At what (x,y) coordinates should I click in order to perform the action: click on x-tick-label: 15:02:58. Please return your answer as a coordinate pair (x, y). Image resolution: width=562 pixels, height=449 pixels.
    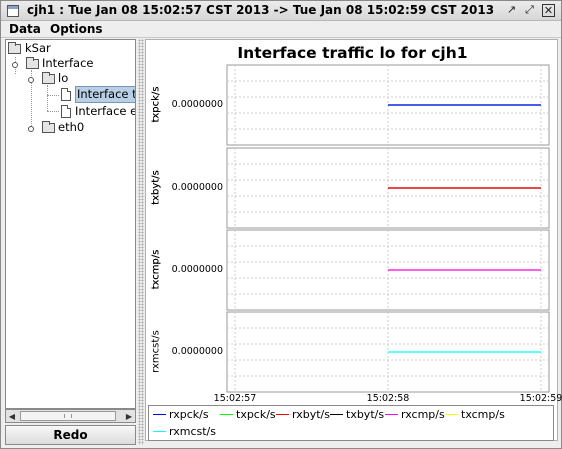
    Looking at the image, I should click on (388, 398).